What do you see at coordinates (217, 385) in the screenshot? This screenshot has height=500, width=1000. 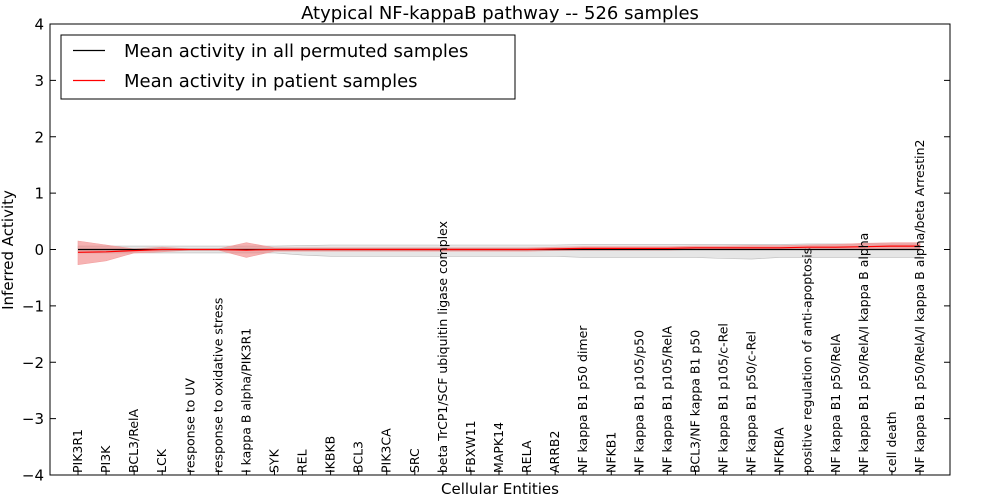 I see `x-tick-label: response to oxidative stress` at bounding box center [217, 385].